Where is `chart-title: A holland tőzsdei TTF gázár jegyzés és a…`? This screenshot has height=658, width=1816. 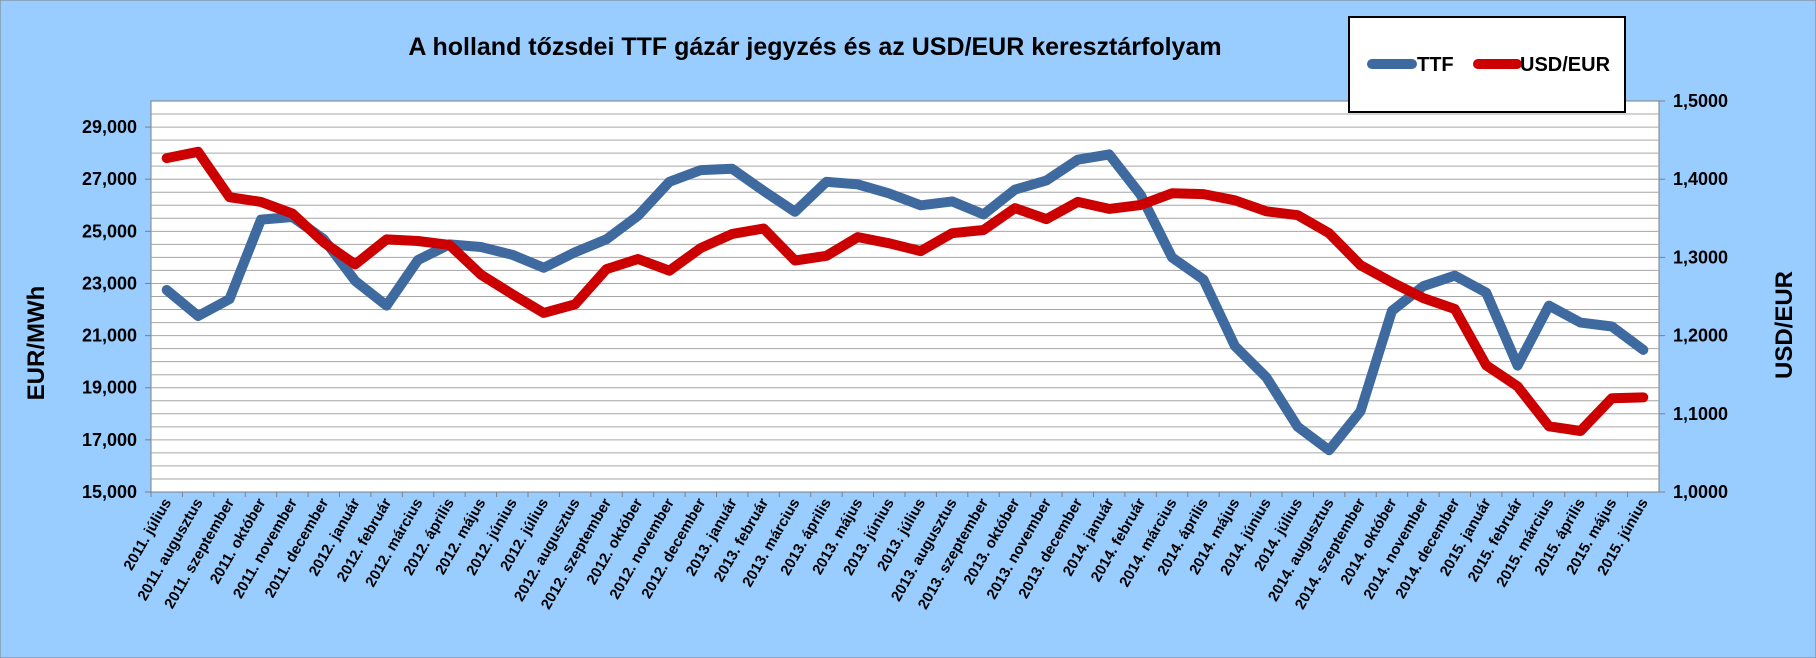
chart-title: A holland tőzsdei TTF gázár jegyzés és a… is located at coordinates (814, 47).